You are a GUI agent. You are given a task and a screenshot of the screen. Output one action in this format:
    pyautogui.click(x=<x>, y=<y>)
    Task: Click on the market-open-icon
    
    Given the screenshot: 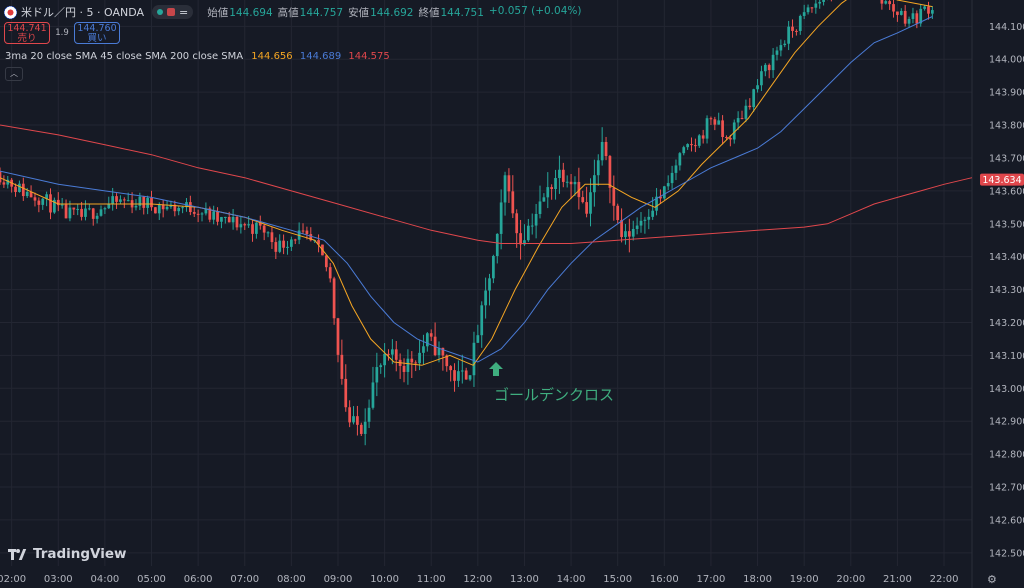 What is the action you would take?
    pyautogui.click(x=160, y=12)
    